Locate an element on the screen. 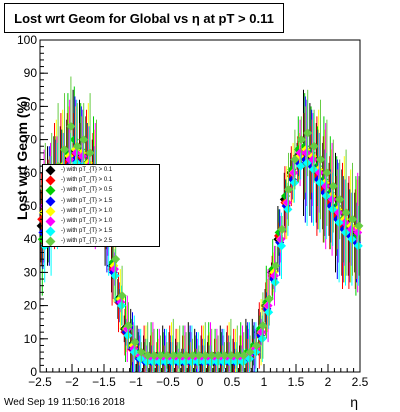 Image resolution: width=400 pixels, height=412 pixels. y-tick-label: 80 is located at coordinates (31, 106).